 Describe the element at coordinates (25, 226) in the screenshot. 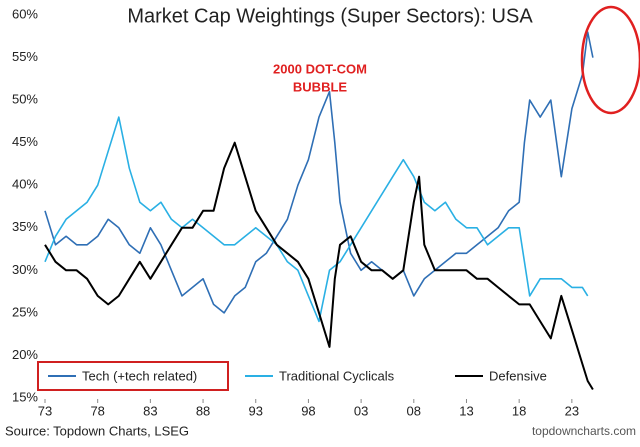

I see `y-tick-label: 35%` at that location.